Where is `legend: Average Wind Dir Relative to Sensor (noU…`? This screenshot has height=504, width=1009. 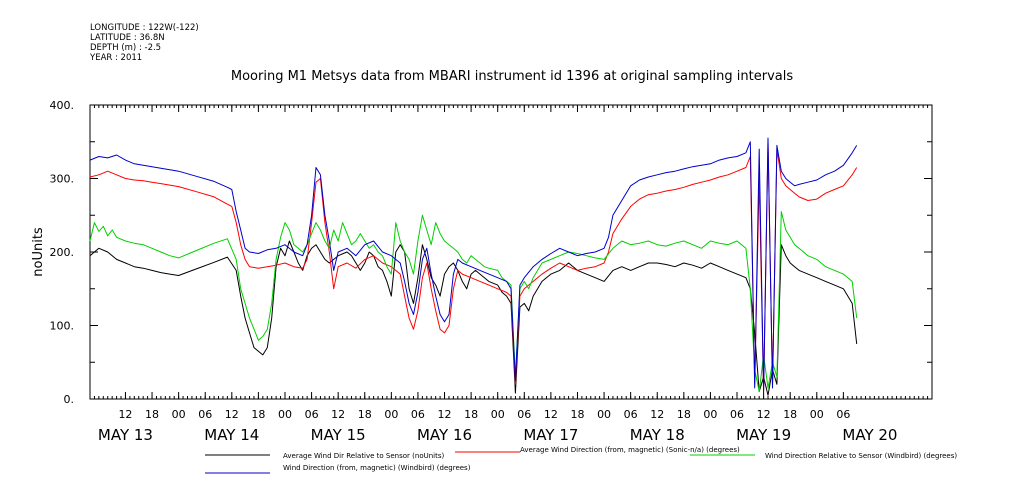 legend: Average Wind Dir Relative to Sensor (noU… is located at coordinates (581, 460).